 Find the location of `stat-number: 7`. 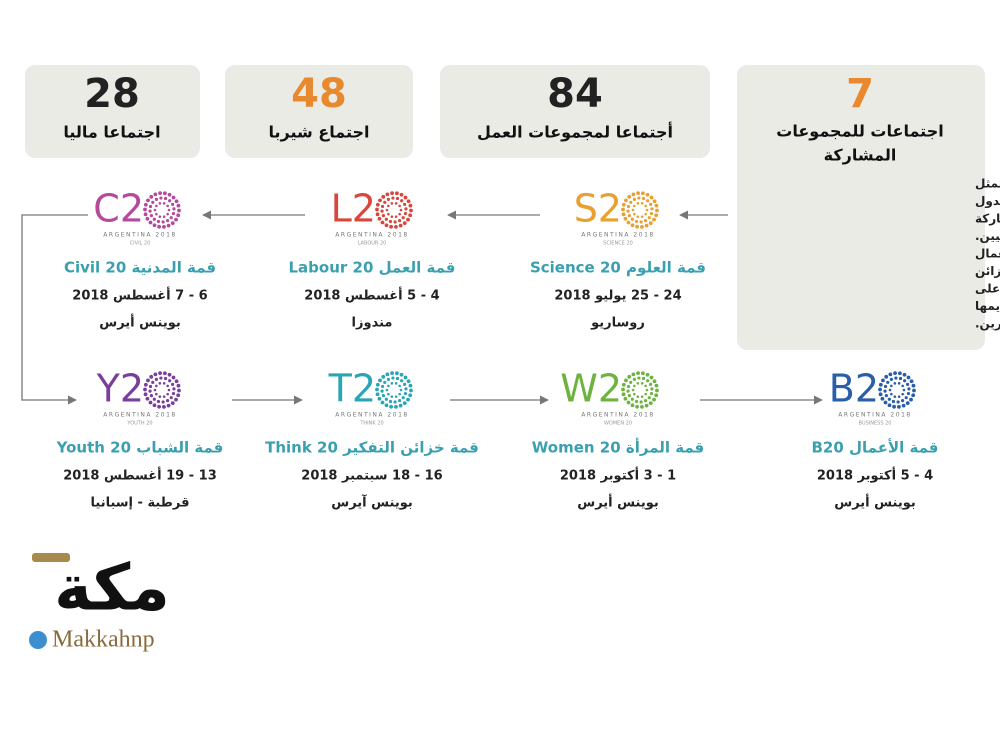

stat-number: 7 is located at coordinates (860, 94).